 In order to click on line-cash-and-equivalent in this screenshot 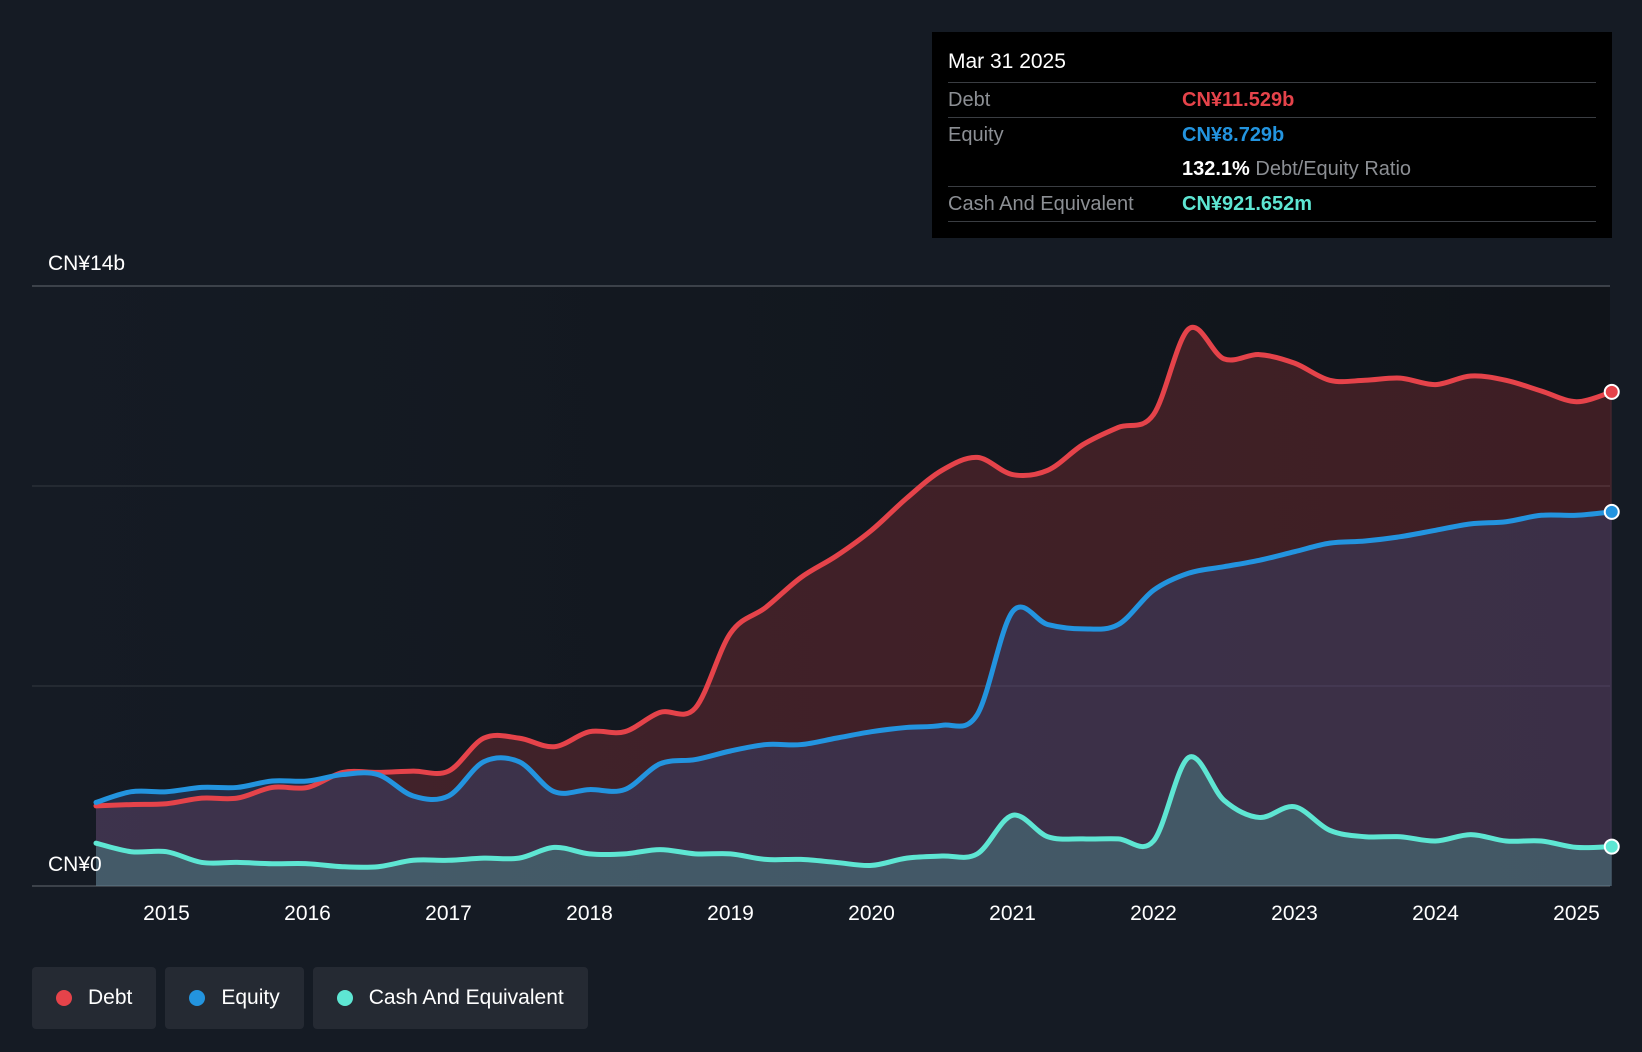, I will do `click(854, 812)`.